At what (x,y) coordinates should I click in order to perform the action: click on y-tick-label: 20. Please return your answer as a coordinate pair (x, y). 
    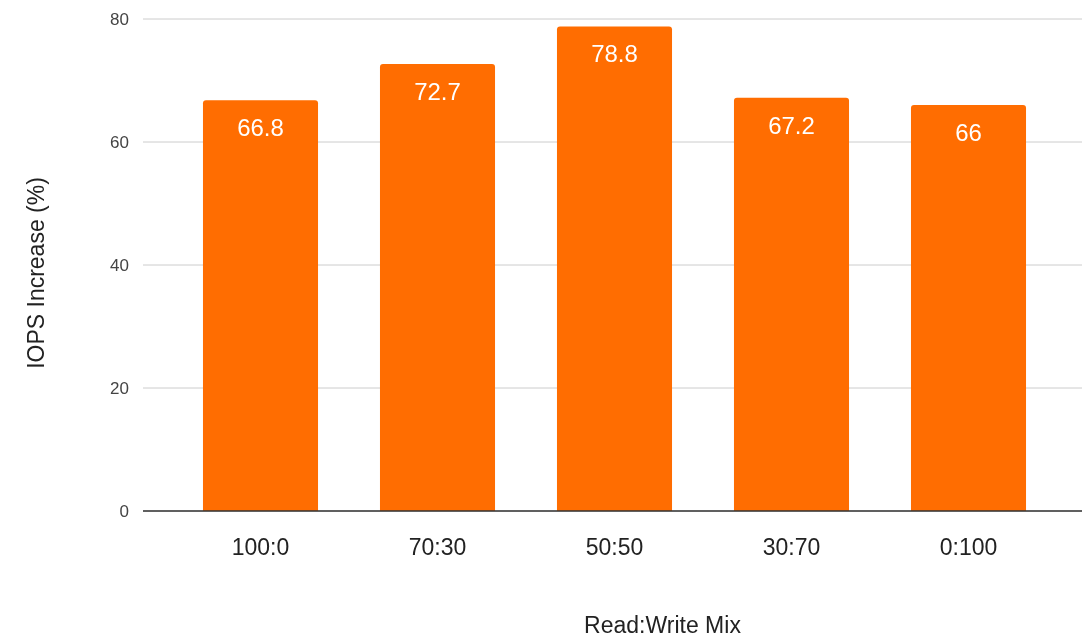
    Looking at the image, I should click on (119, 388).